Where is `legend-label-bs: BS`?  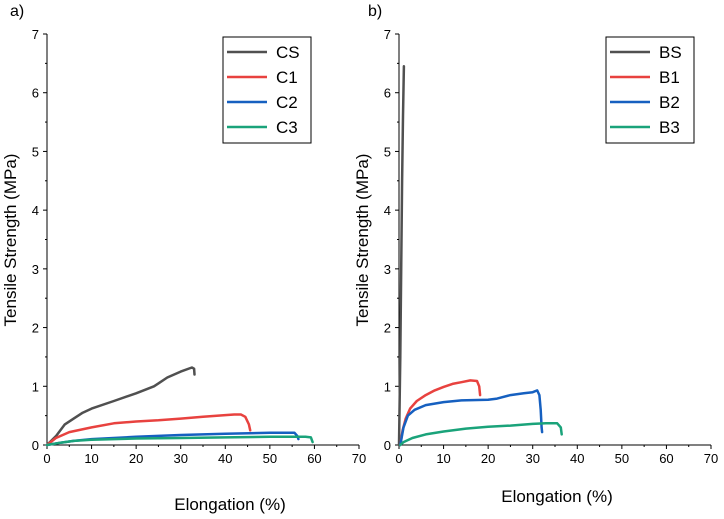 legend-label-bs: BS is located at coordinates (670, 52).